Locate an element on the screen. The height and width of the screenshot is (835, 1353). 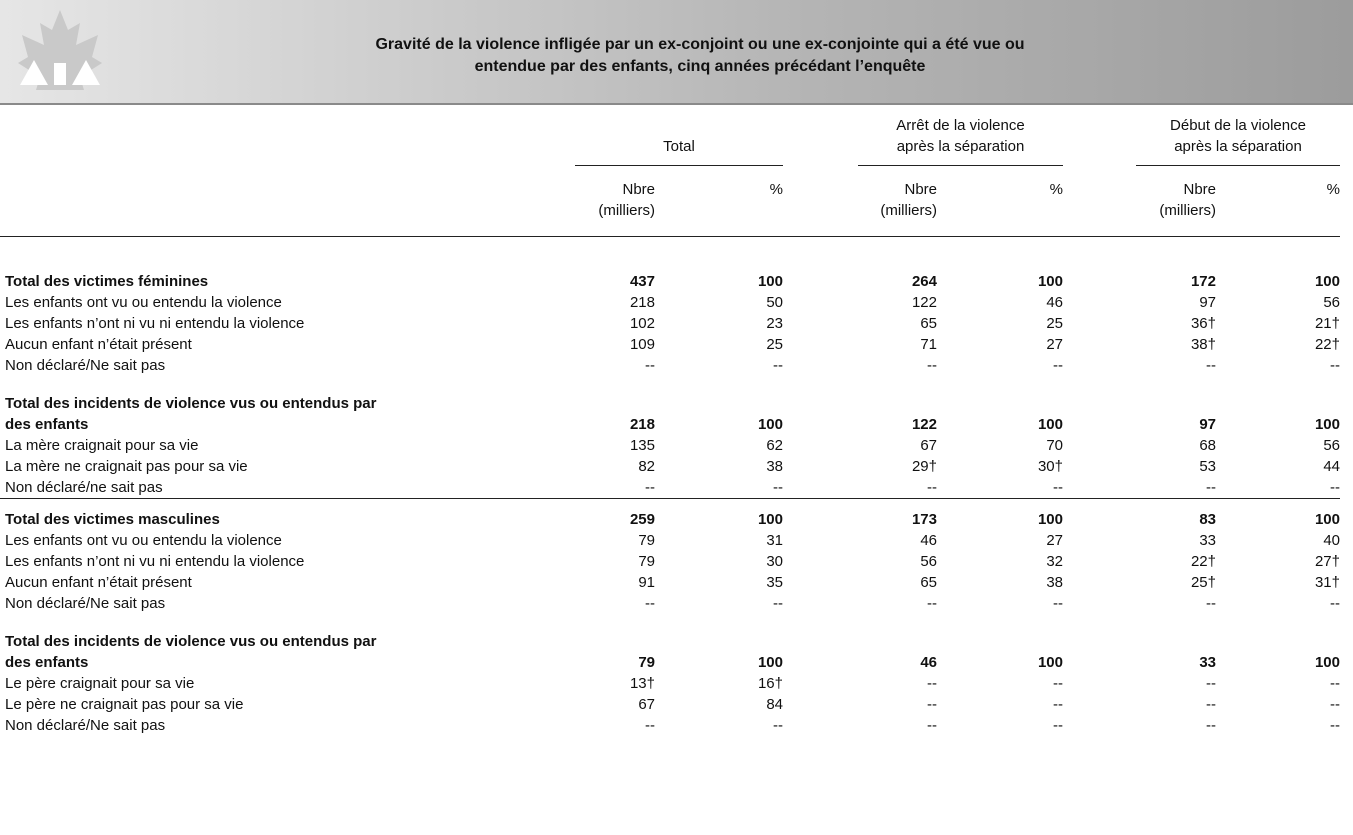
row-label: Le père ne craignait pas pour sa vie is located at coordinates (124, 704).